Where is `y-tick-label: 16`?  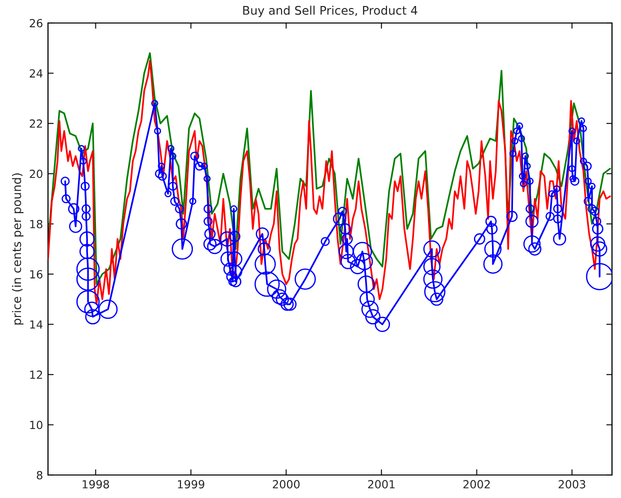 y-tick-label: 16 is located at coordinates (36, 274).